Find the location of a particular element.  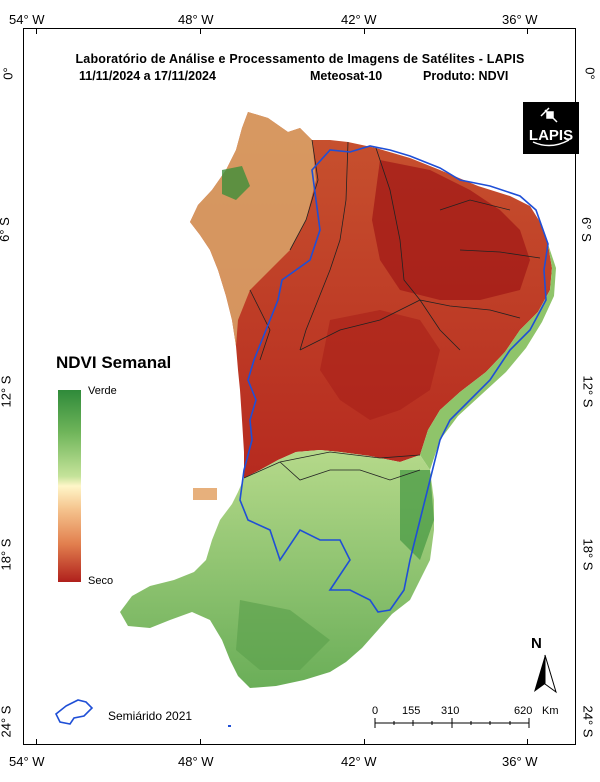

region-northwest is located at coordinates (253, 229).